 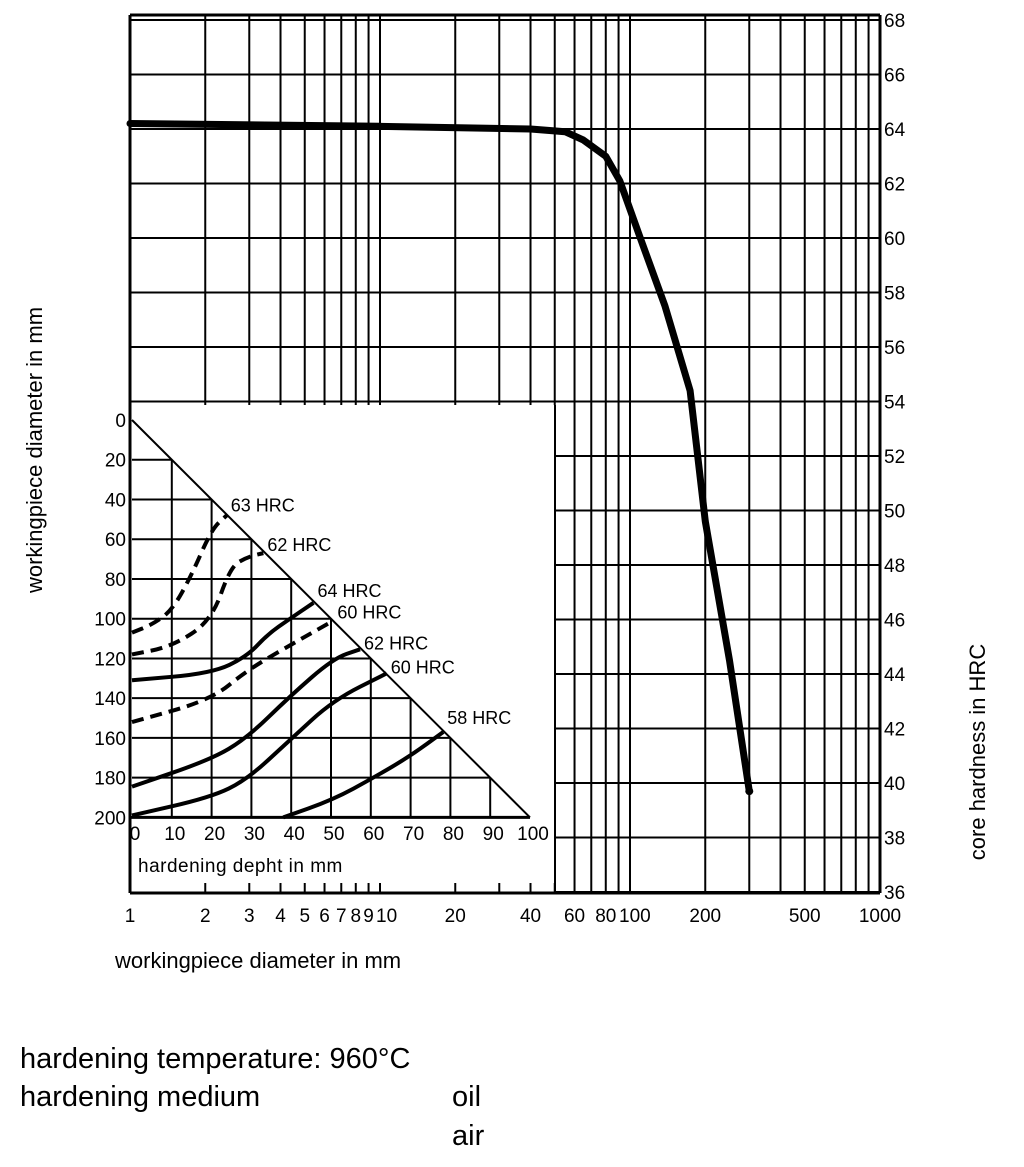 What do you see at coordinates (894, 348) in the screenshot?
I see `y-tick-label: 56` at bounding box center [894, 348].